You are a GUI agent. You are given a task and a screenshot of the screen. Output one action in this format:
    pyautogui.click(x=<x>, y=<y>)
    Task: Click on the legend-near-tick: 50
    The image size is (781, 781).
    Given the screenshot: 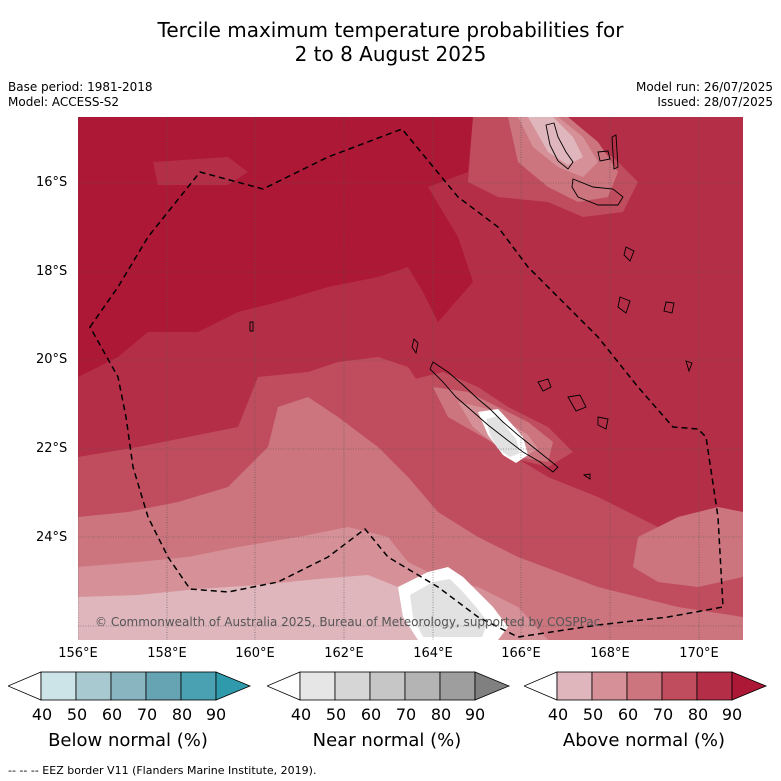 What is the action you would take?
    pyautogui.click(x=336, y=714)
    